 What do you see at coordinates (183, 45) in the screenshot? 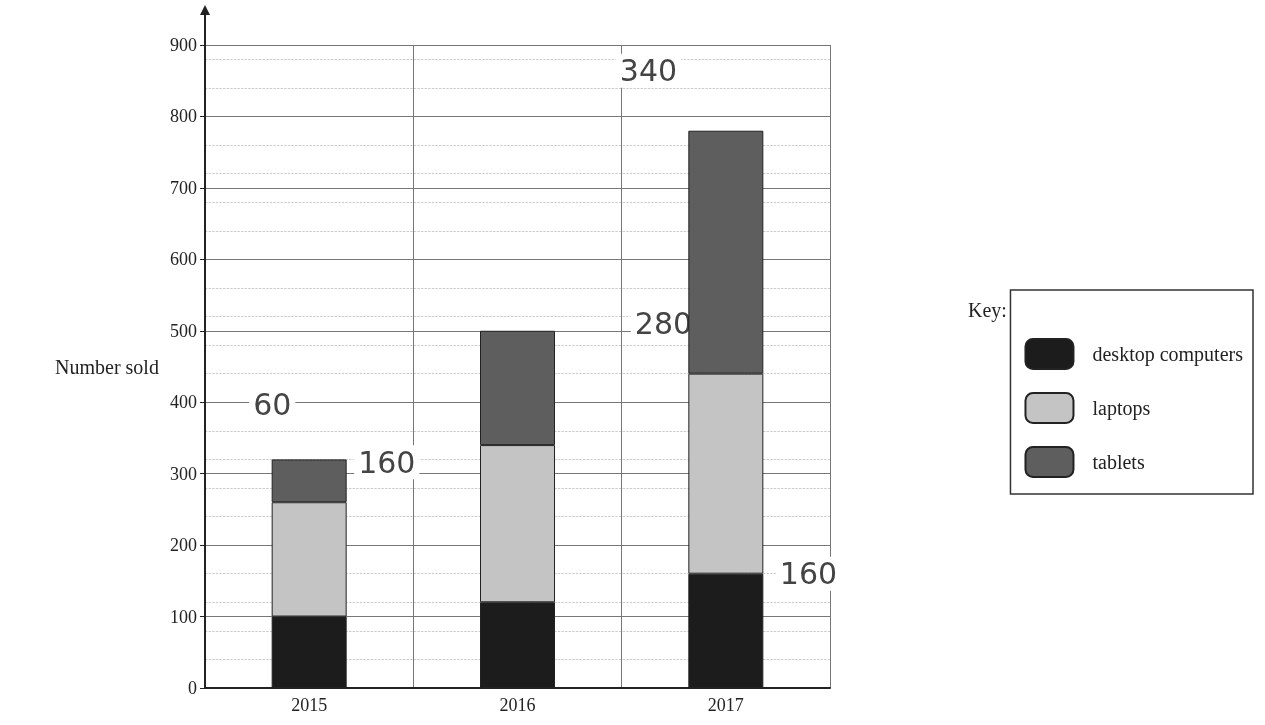
I see `y-tick-label: 900` at bounding box center [183, 45].